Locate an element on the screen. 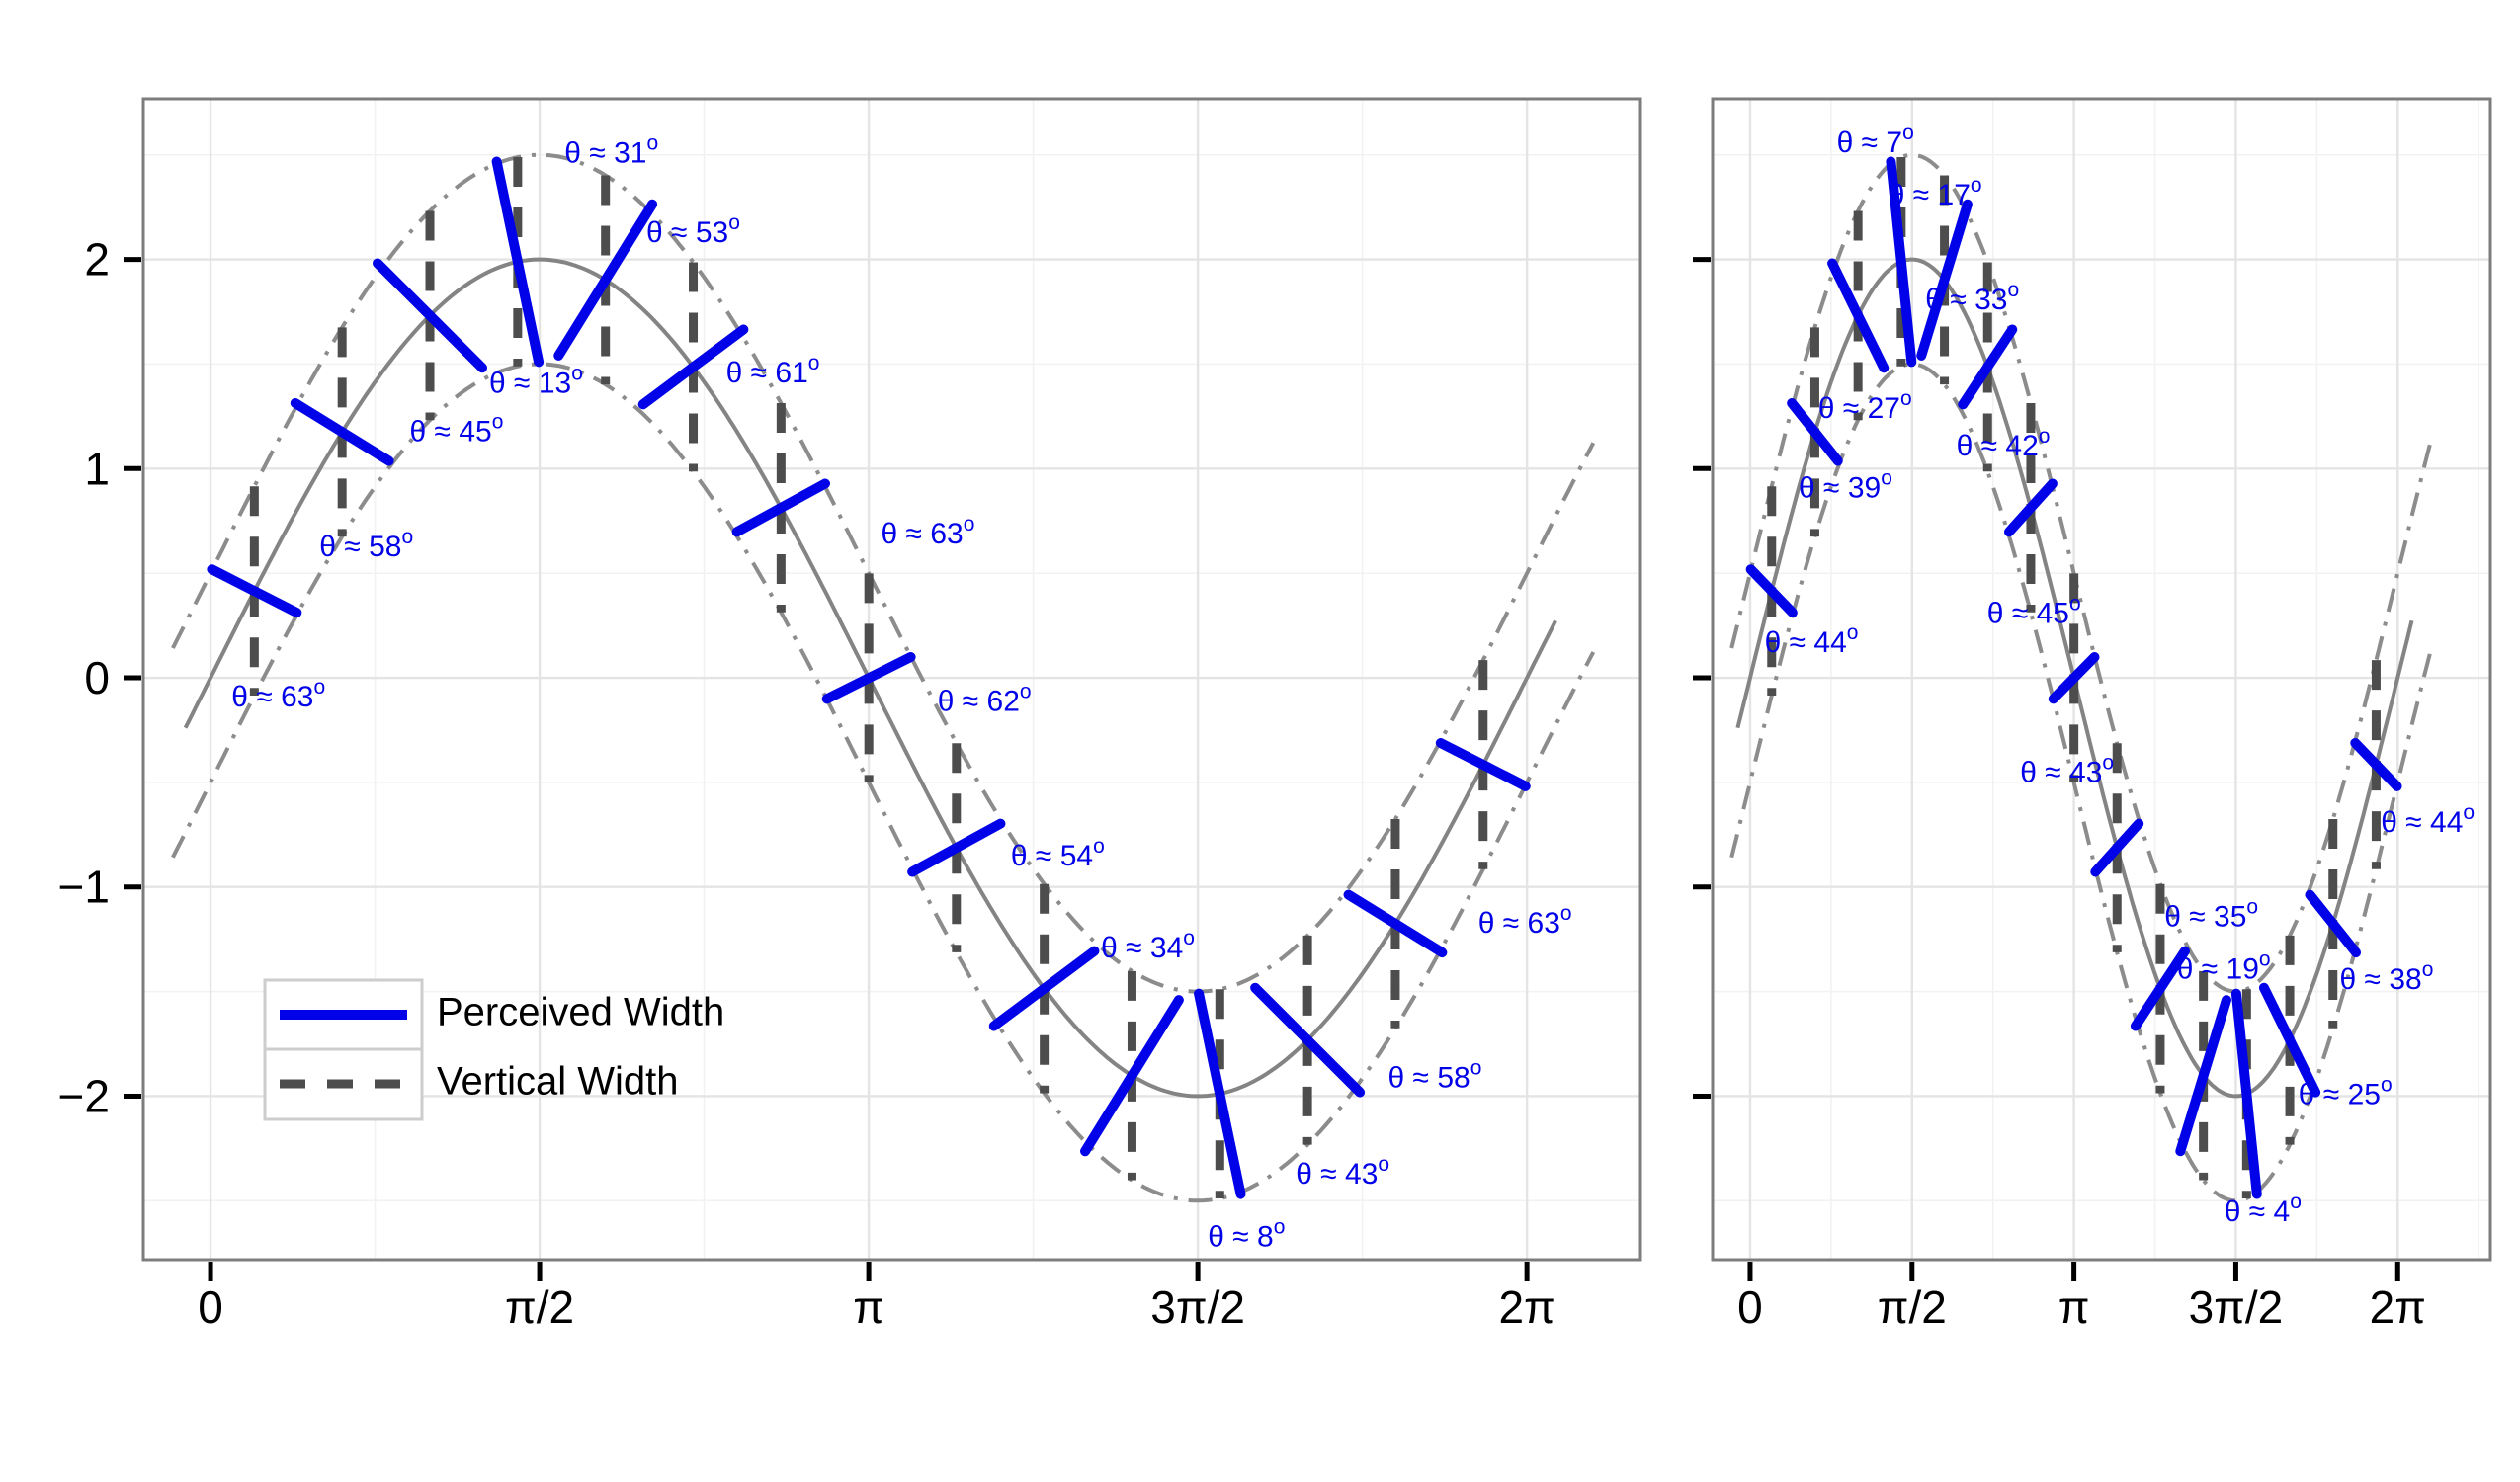 The width and height of the screenshot is (2520, 1482). angle-annotation: θ ≈ 25o is located at coordinates (2346, 1092).